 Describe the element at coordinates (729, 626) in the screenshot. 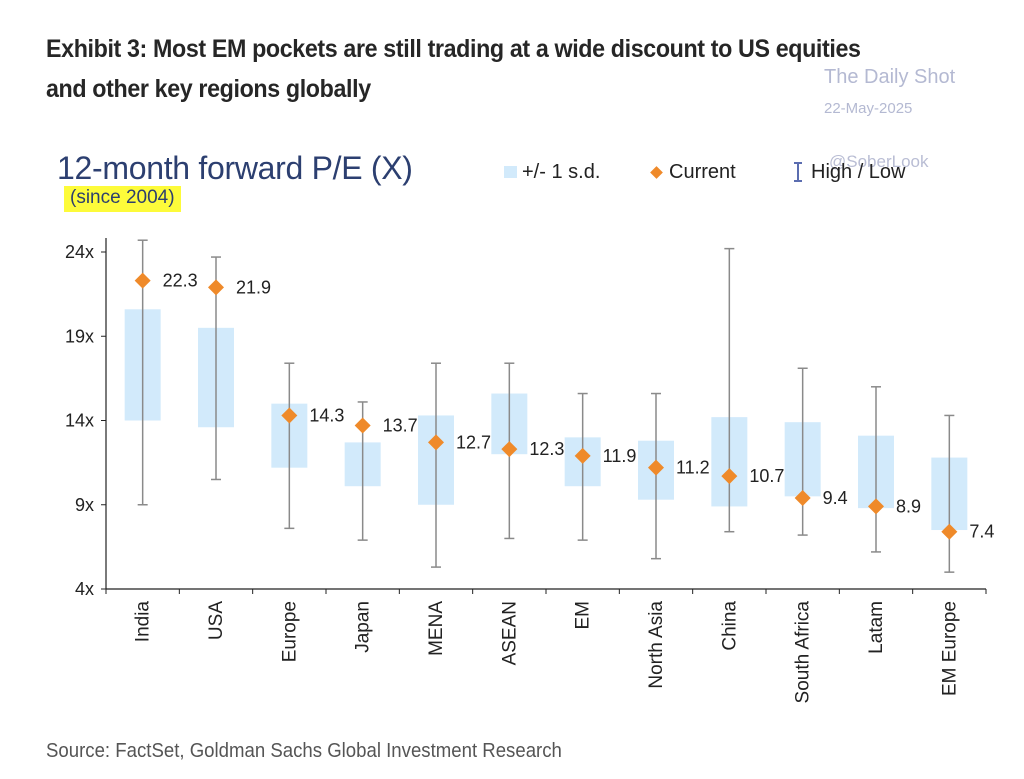

I see `x-category-label: China` at that location.